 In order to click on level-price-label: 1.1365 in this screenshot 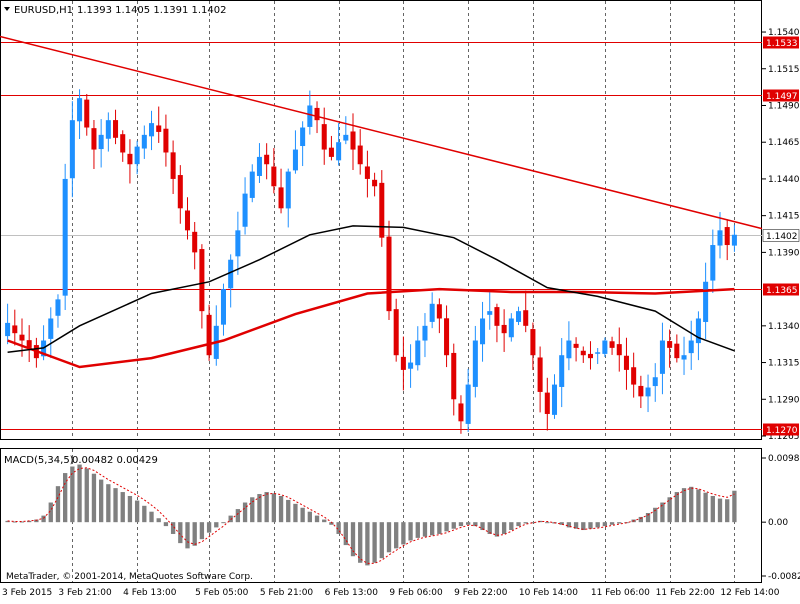, I will do `click(782, 291)`.